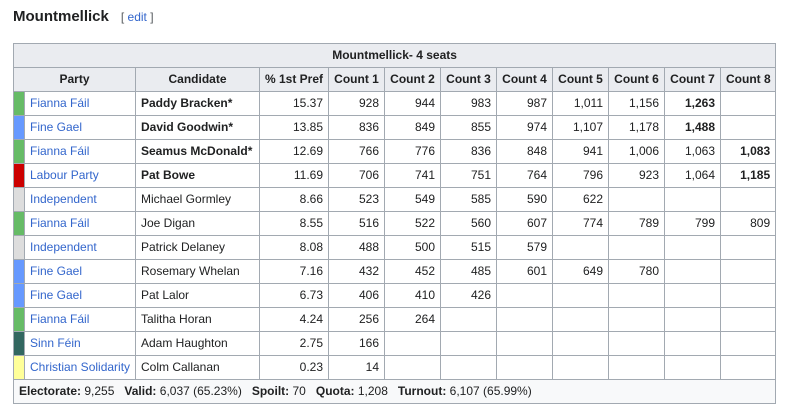  I want to click on section-title: Mountmellick, so click(61, 16).